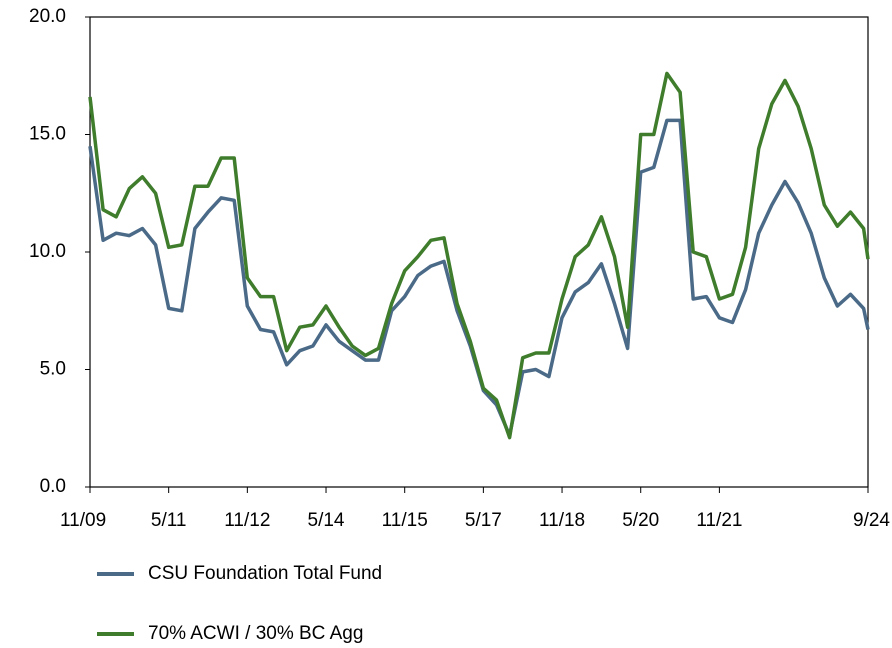  Describe the element at coordinates (47, 134) in the screenshot. I see `y-tick-label: 15.0` at that location.